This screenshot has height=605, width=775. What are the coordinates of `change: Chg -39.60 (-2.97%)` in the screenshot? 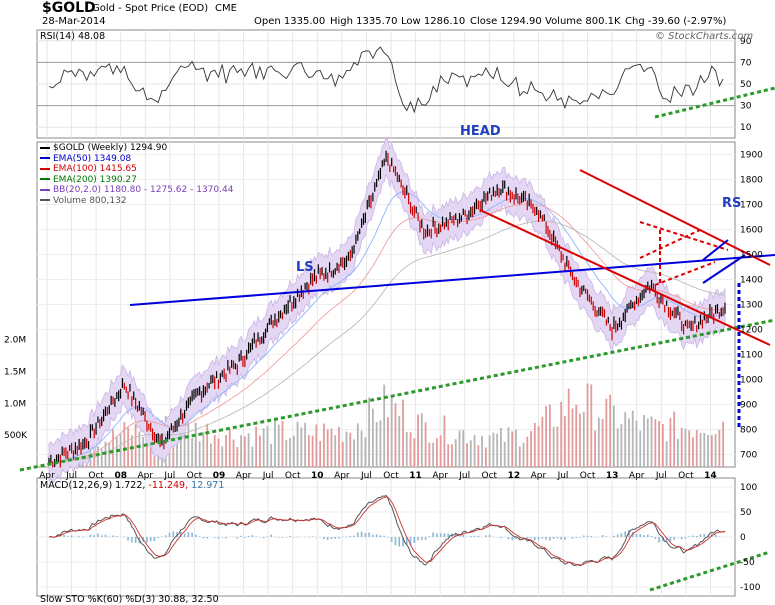 It's located at (675, 21).